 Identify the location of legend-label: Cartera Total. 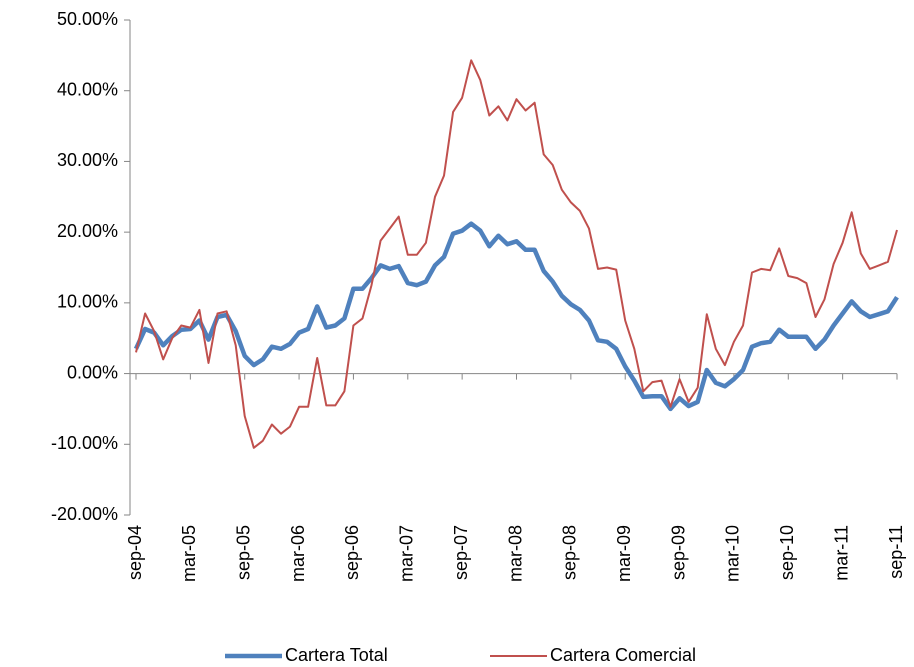
(336, 655).